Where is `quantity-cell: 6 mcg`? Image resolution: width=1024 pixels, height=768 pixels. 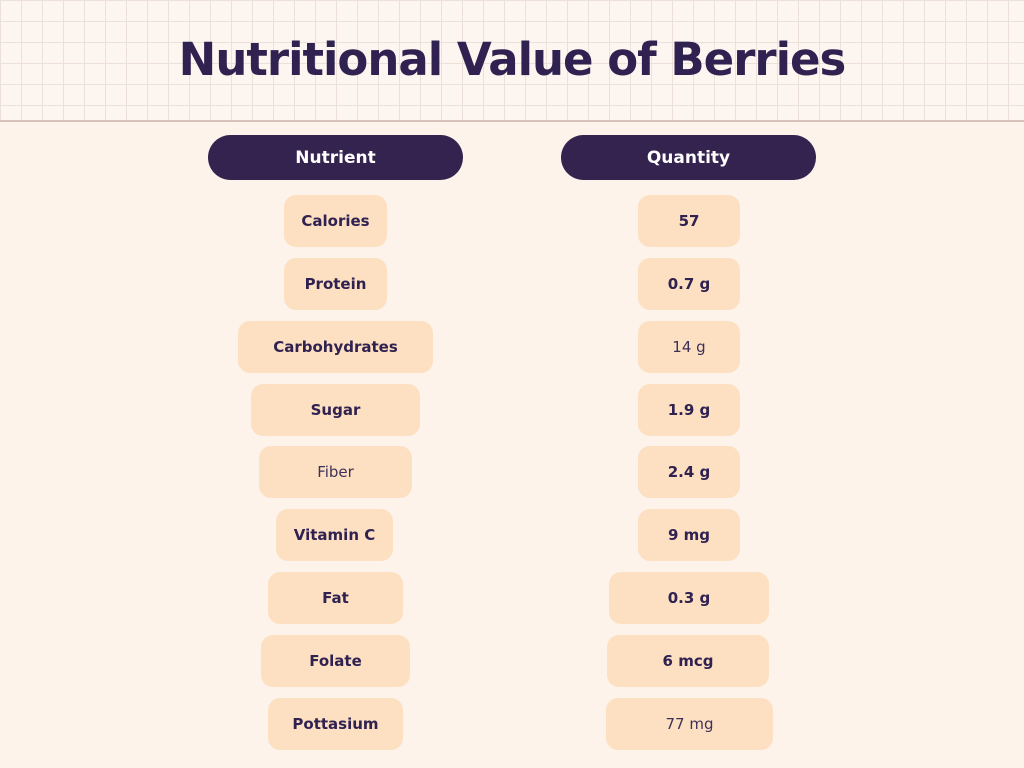 quantity-cell: 6 mcg is located at coordinates (688, 661).